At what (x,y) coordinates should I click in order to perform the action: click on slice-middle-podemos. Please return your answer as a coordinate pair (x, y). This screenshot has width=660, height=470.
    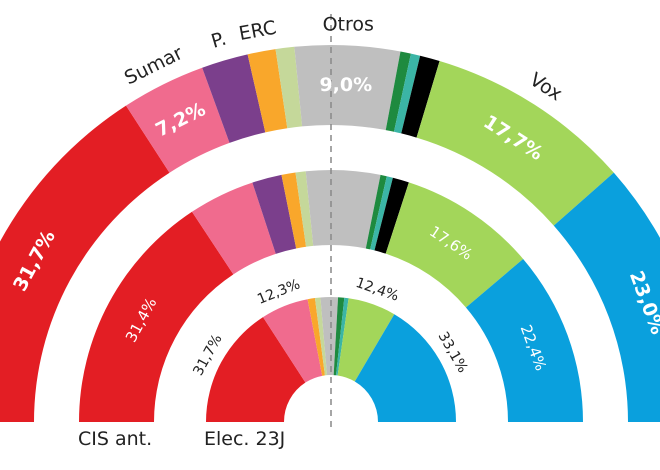
    Looking at the image, I should click on (274, 214).